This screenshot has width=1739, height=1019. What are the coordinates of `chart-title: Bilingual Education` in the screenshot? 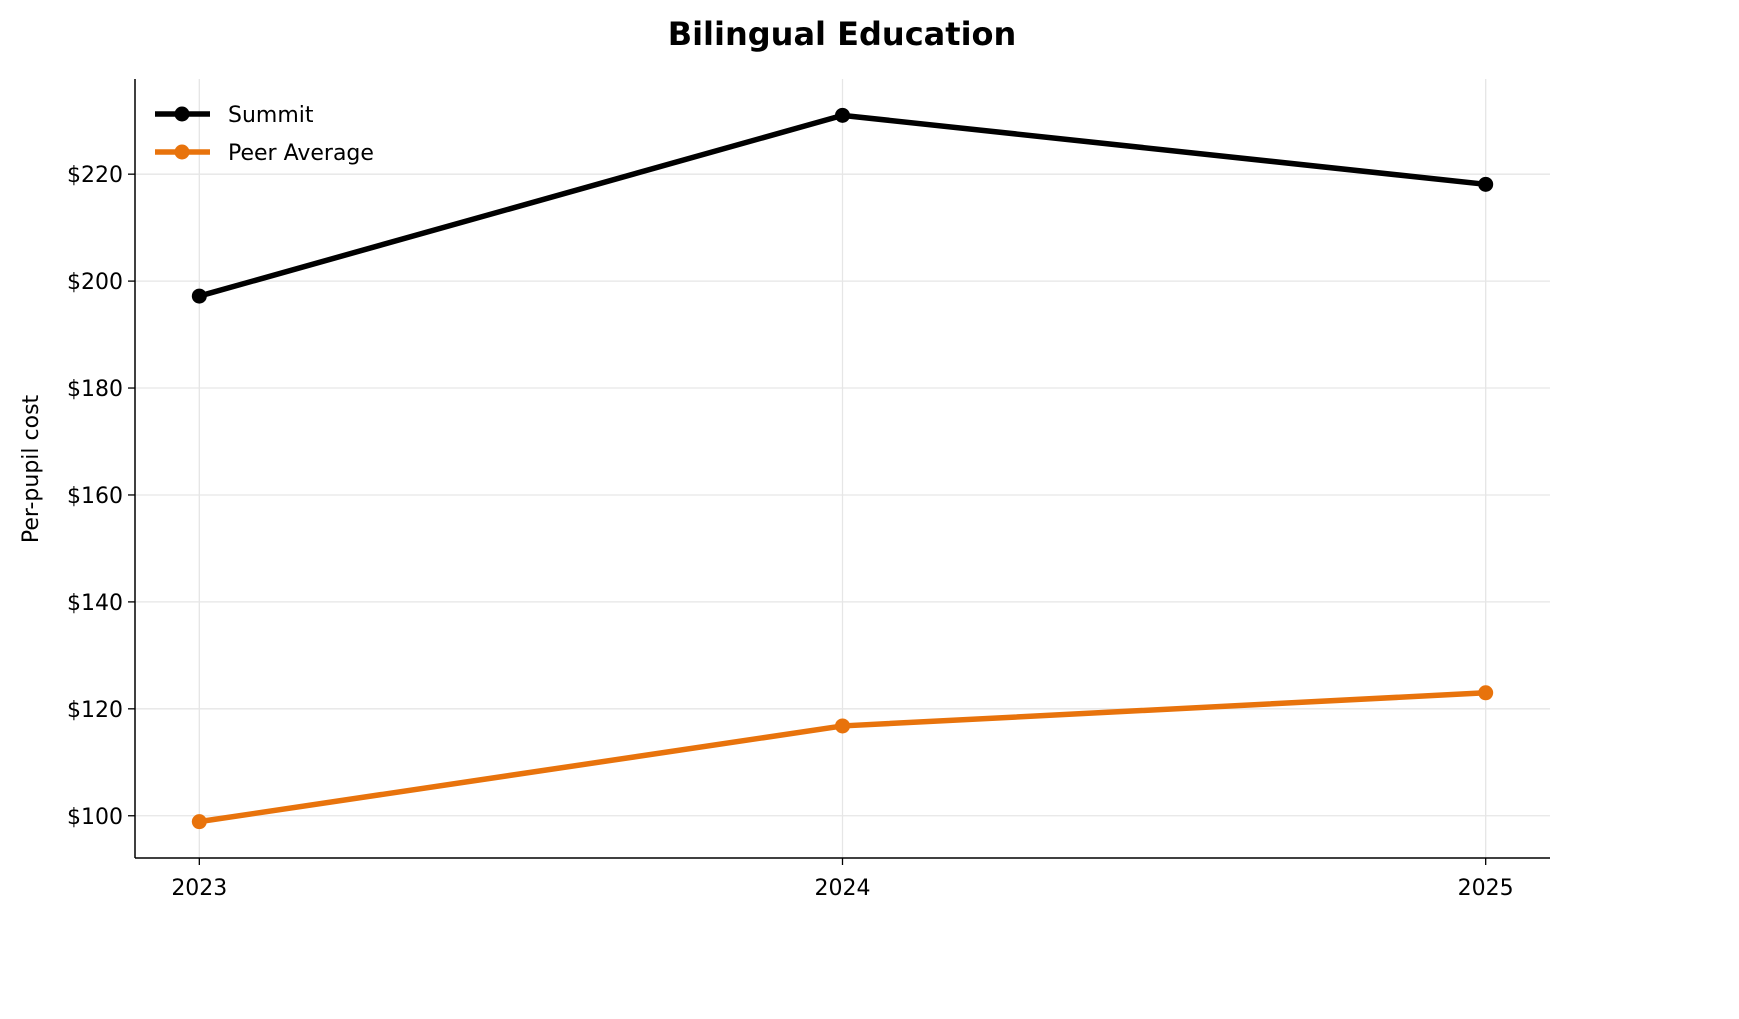 It's located at (842, 34).